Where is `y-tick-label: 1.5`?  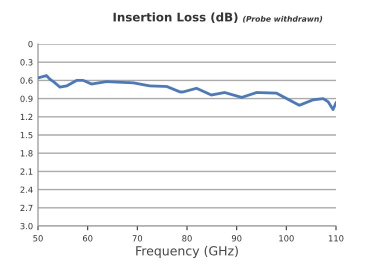
y-tick-label: 1.5 is located at coordinates (26, 135).